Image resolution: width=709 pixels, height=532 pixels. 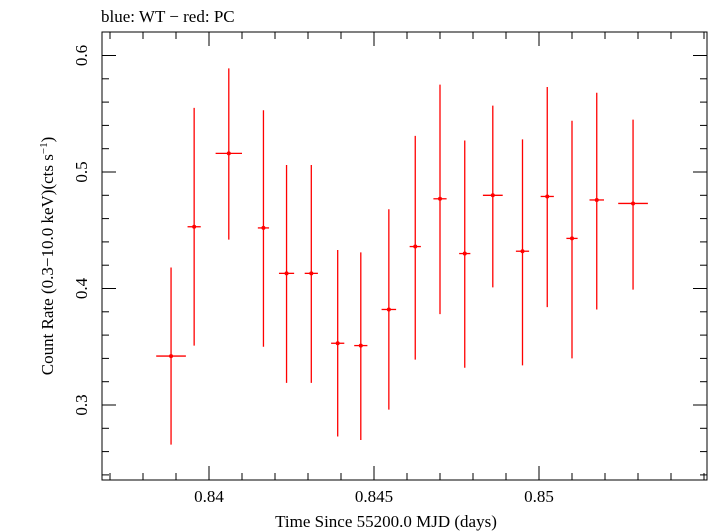 I want to click on x-tick-label: 0.845, so click(x=374, y=496).